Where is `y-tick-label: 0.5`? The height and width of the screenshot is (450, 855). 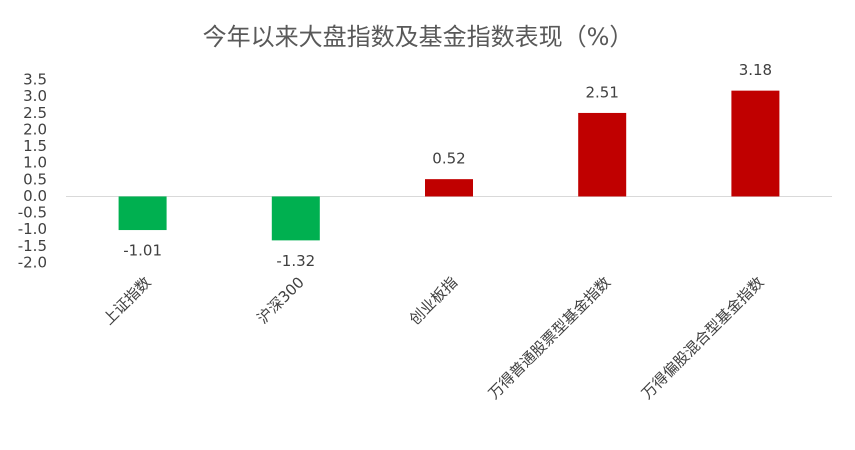 y-tick-label: 0.5 is located at coordinates (35, 179).